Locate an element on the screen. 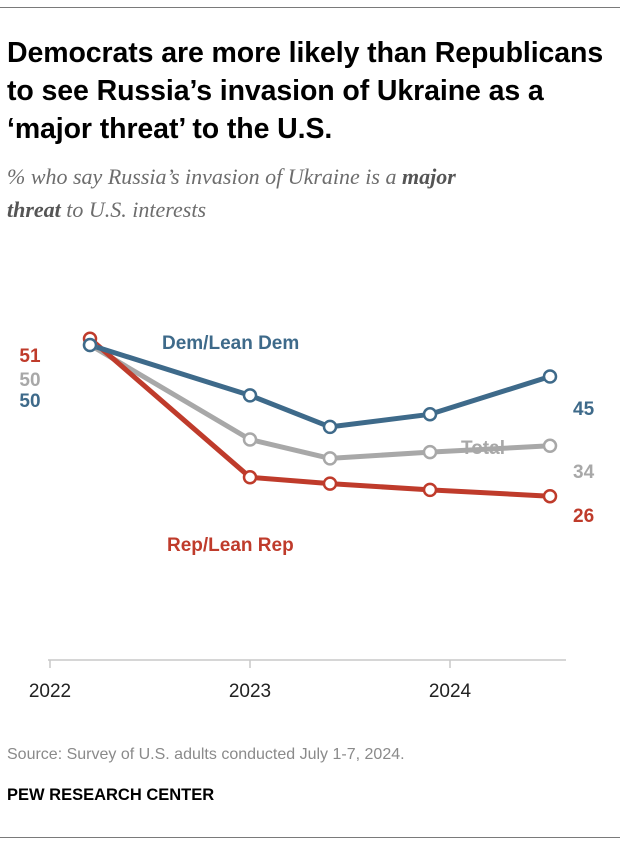 The height and width of the screenshot is (846, 620). subtitle-text-end: to U.S. interests is located at coordinates (133, 209).